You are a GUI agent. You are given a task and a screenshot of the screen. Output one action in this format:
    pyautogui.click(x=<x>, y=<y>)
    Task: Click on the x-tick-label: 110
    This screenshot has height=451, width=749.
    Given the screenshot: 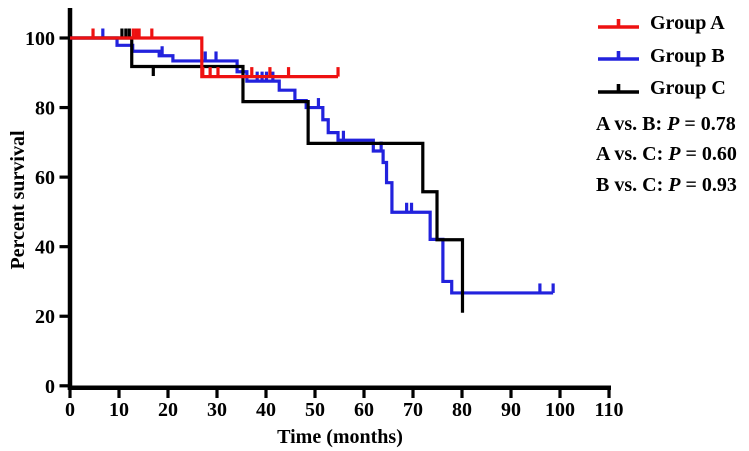 What is the action you would take?
    pyautogui.click(x=609, y=410)
    